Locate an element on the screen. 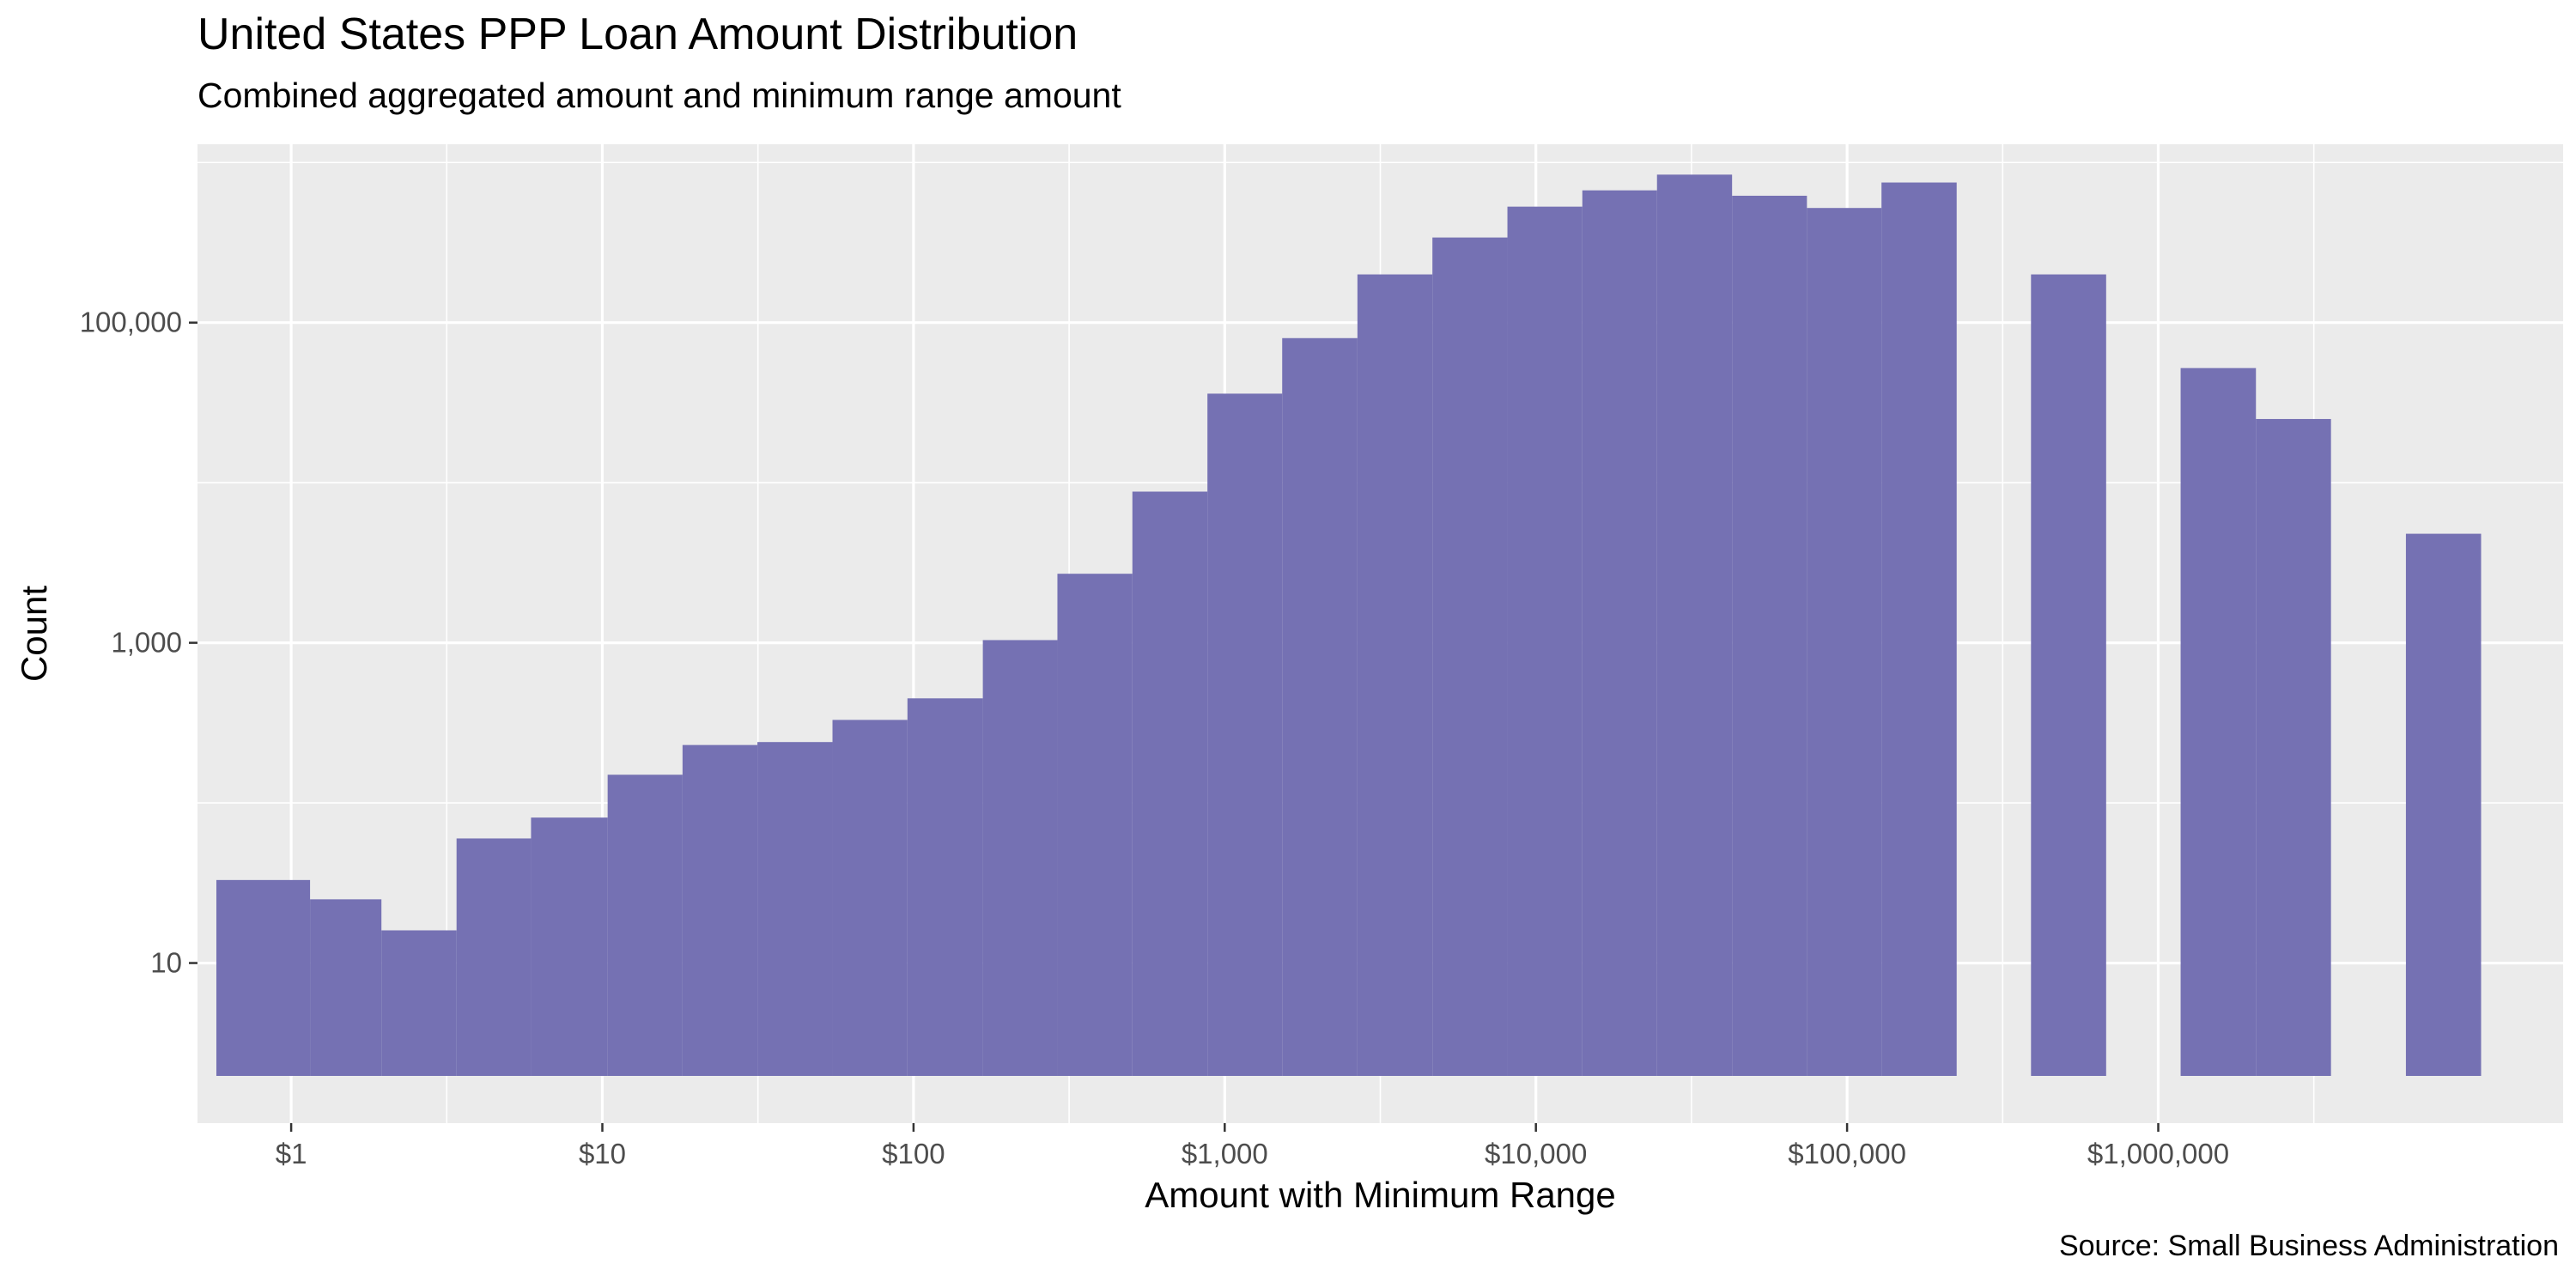 This screenshot has width=2576, height=1288. y-axis-title: Count is located at coordinates (34, 634).